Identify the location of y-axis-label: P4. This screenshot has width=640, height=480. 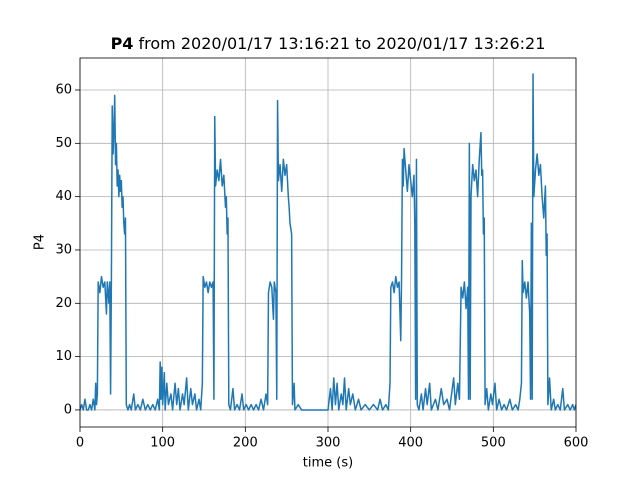
(40, 242).